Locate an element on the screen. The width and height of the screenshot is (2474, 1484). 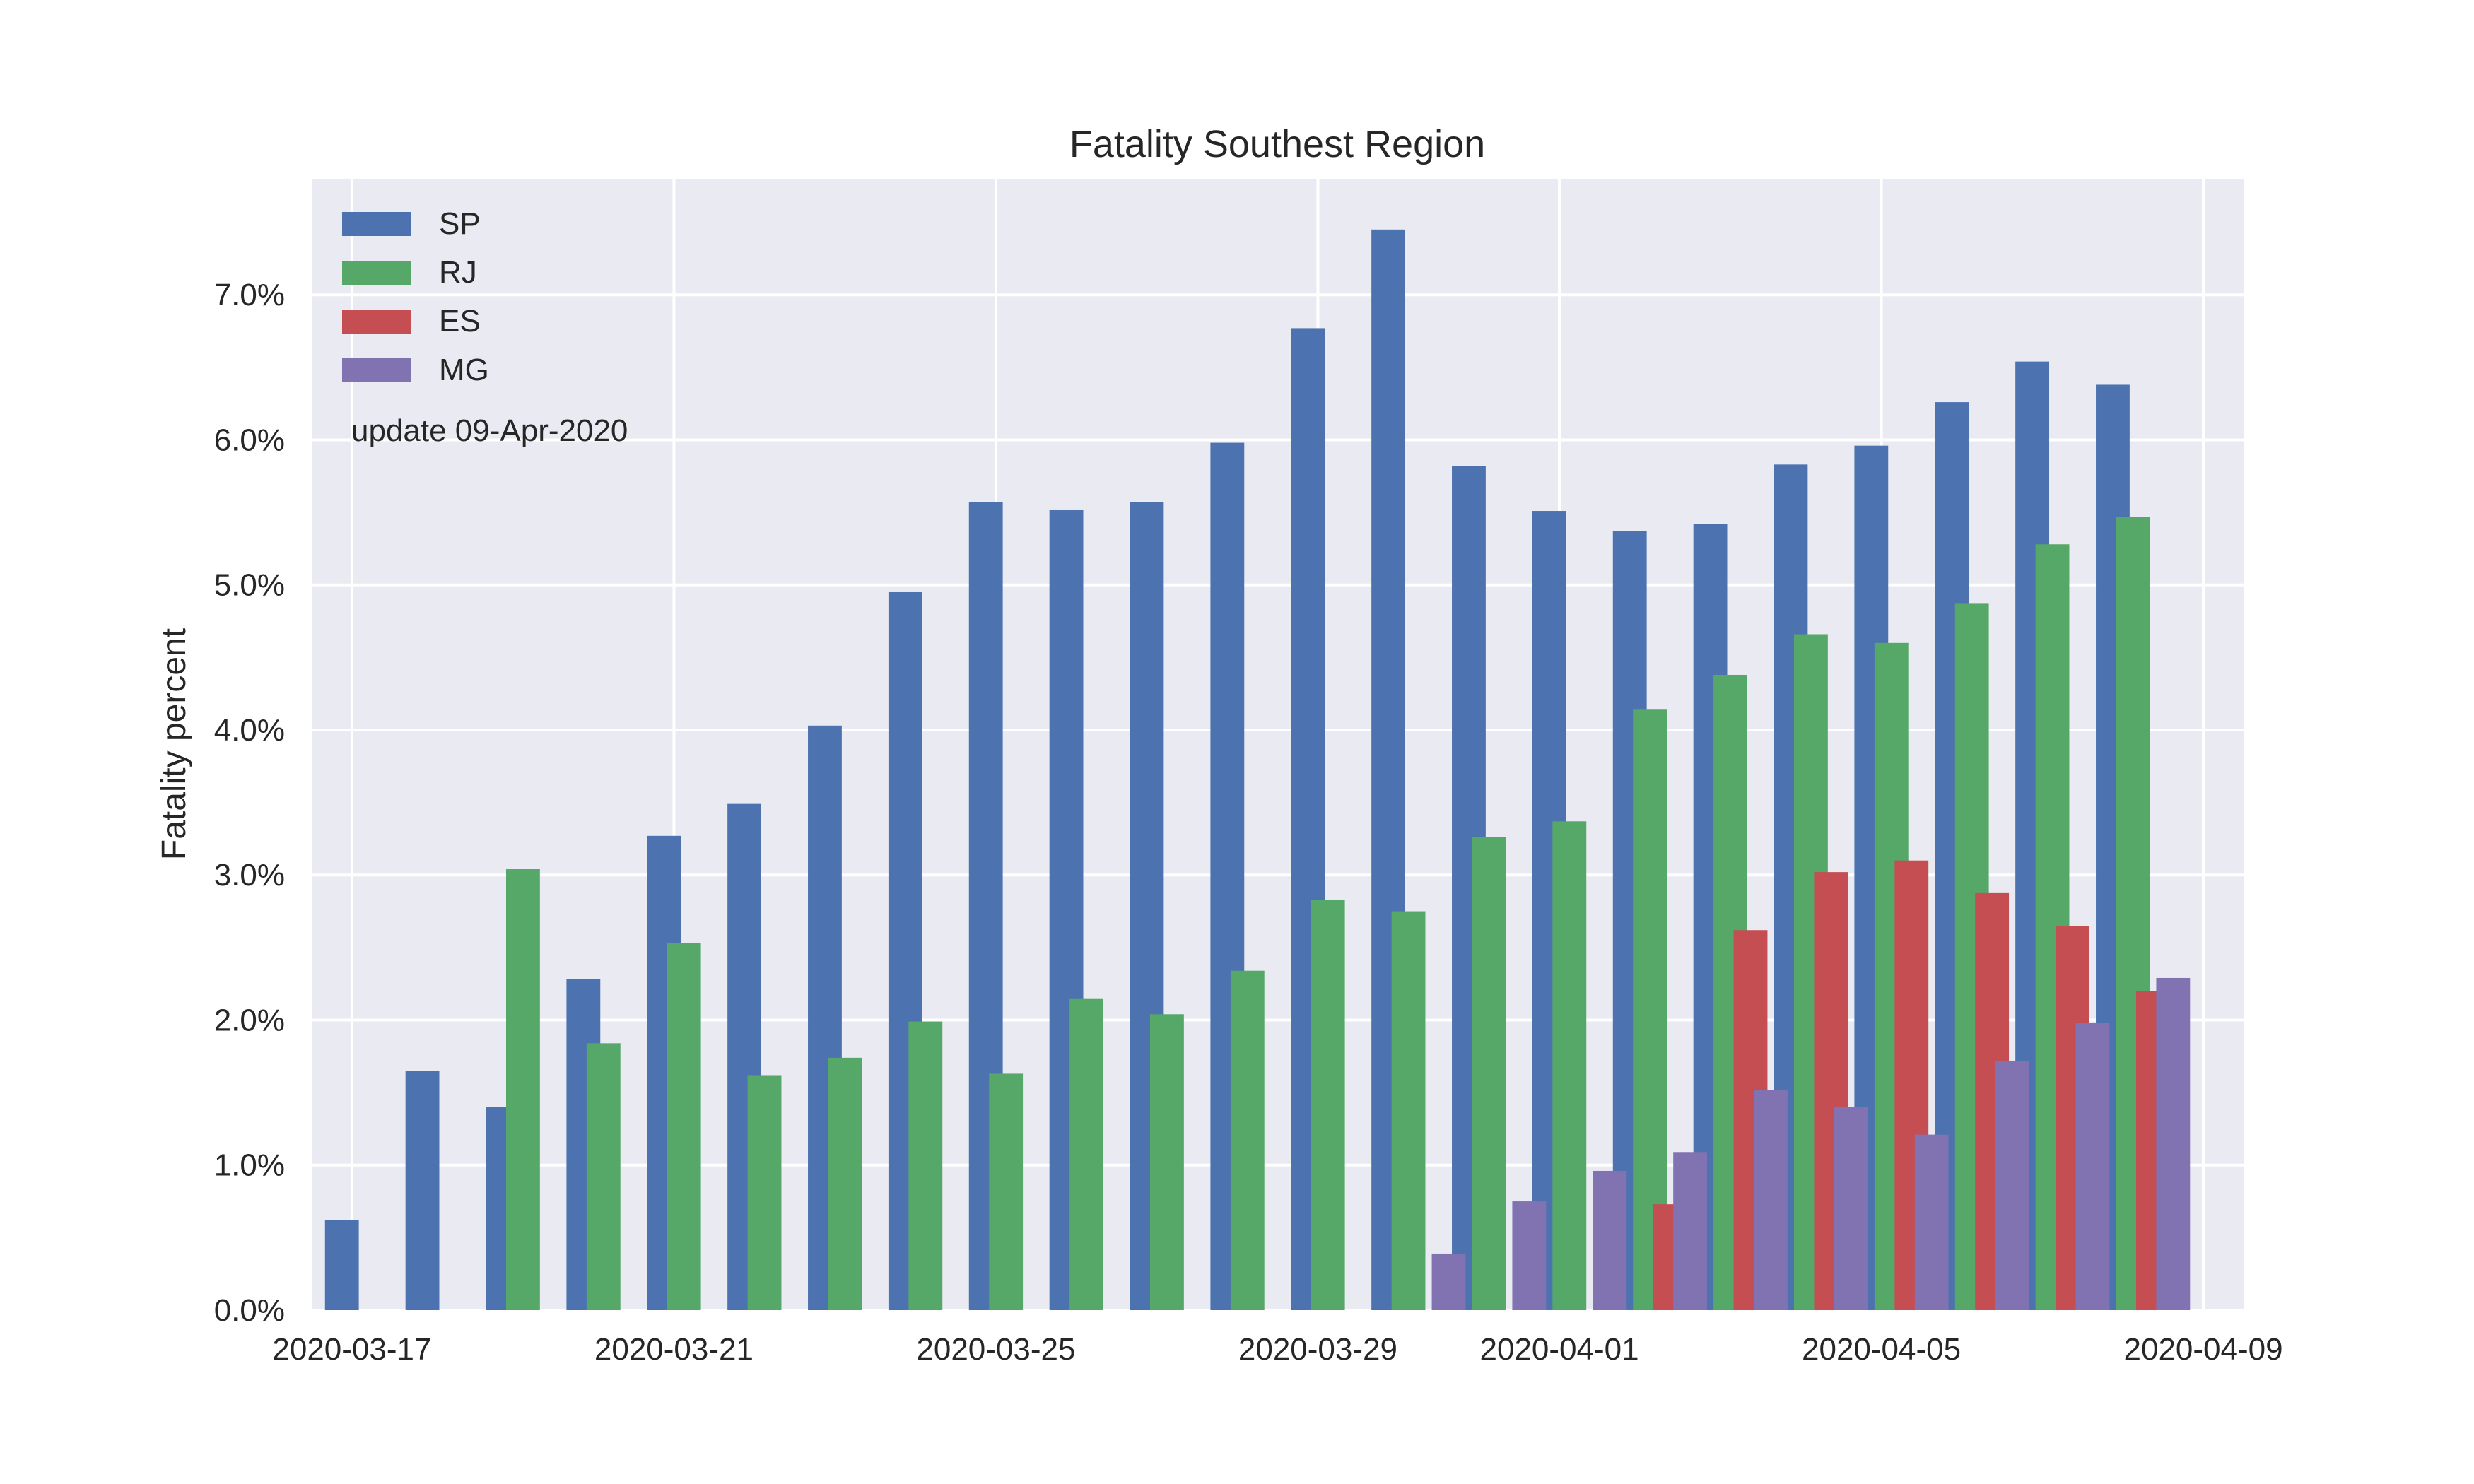
legend-swatch-mg is located at coordinates (377, 370).